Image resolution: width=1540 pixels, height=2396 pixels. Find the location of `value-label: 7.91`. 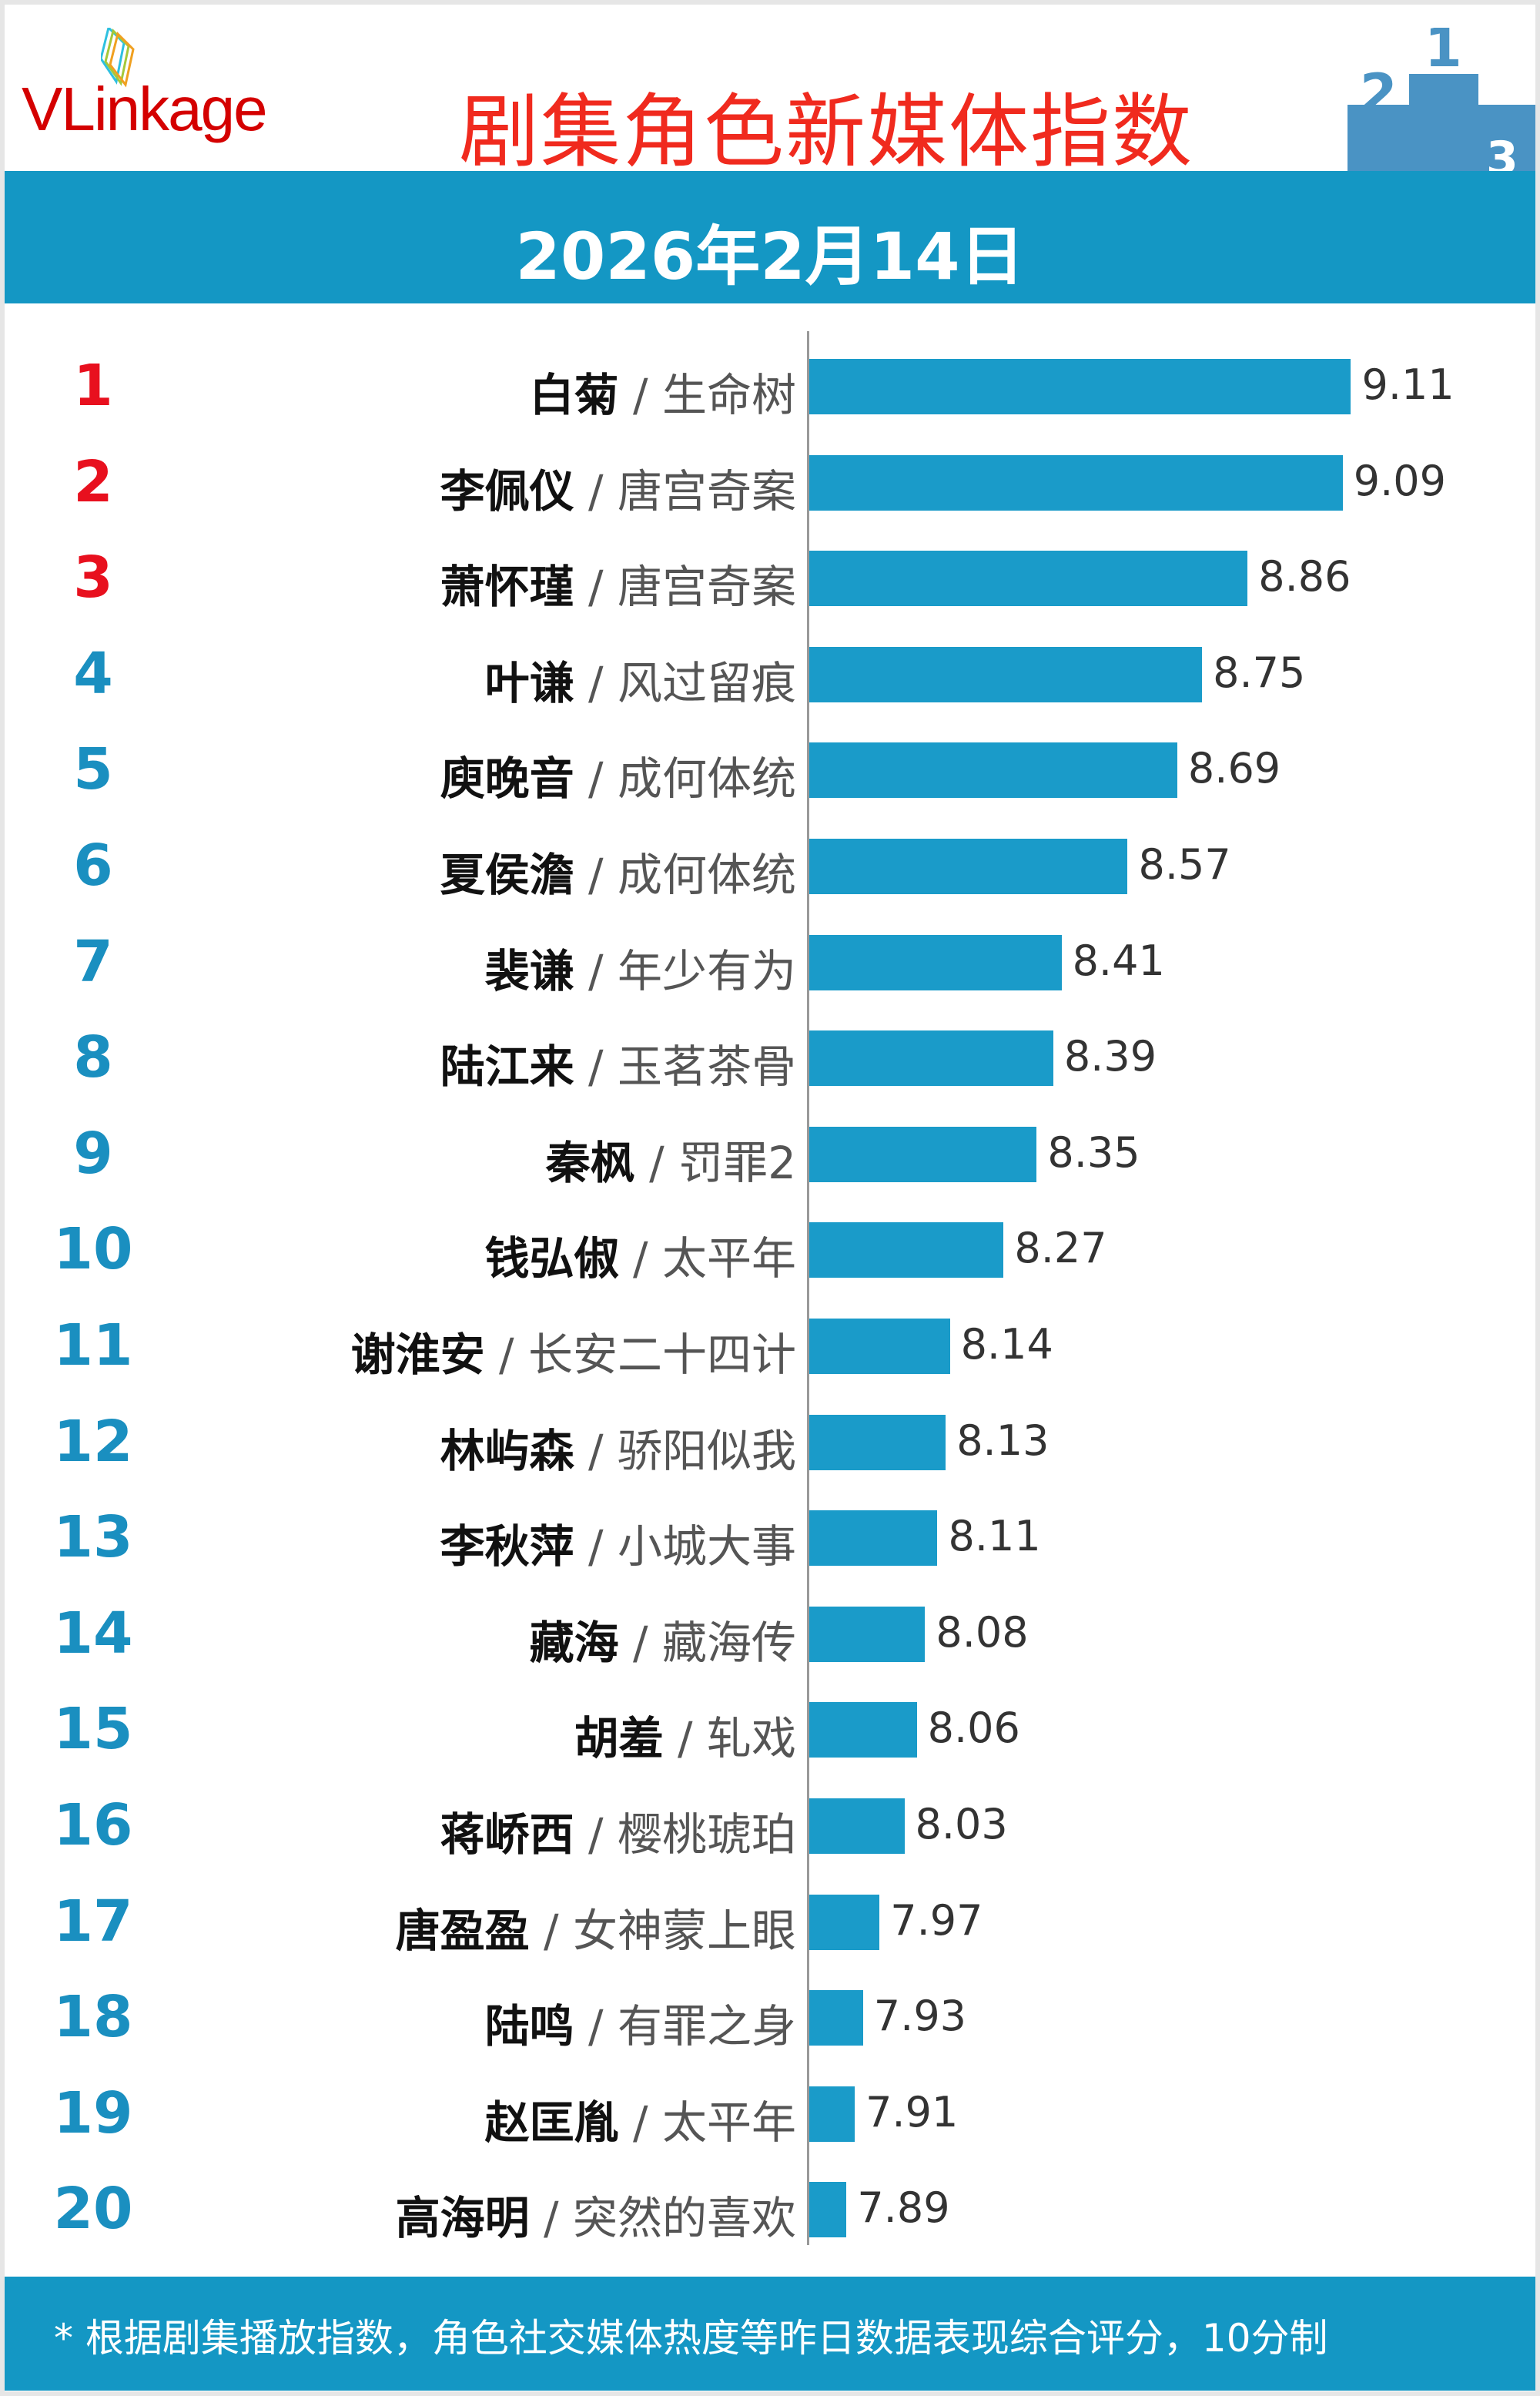

value-label: 7.91 is located at coordinates (912, 2111).